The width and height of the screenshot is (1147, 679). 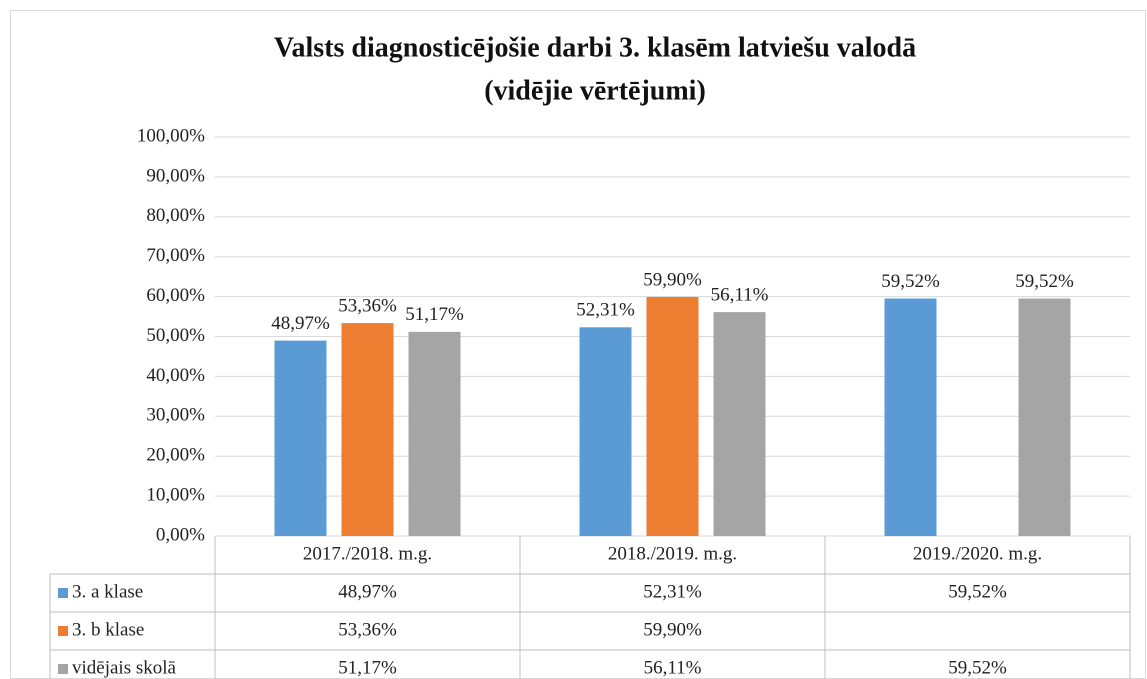 I want to click on y-tick-label: 80,00%, so click(x=175, y=215).